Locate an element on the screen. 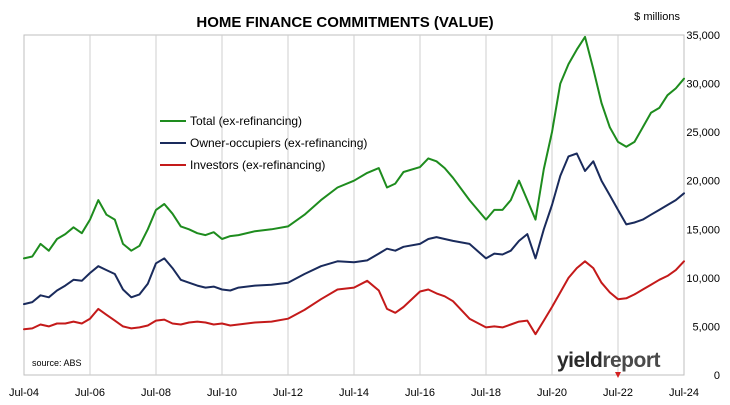 This screenshot has width=730, height=405. y-tick-label: 30,000 is located at coordinates (703, 85).